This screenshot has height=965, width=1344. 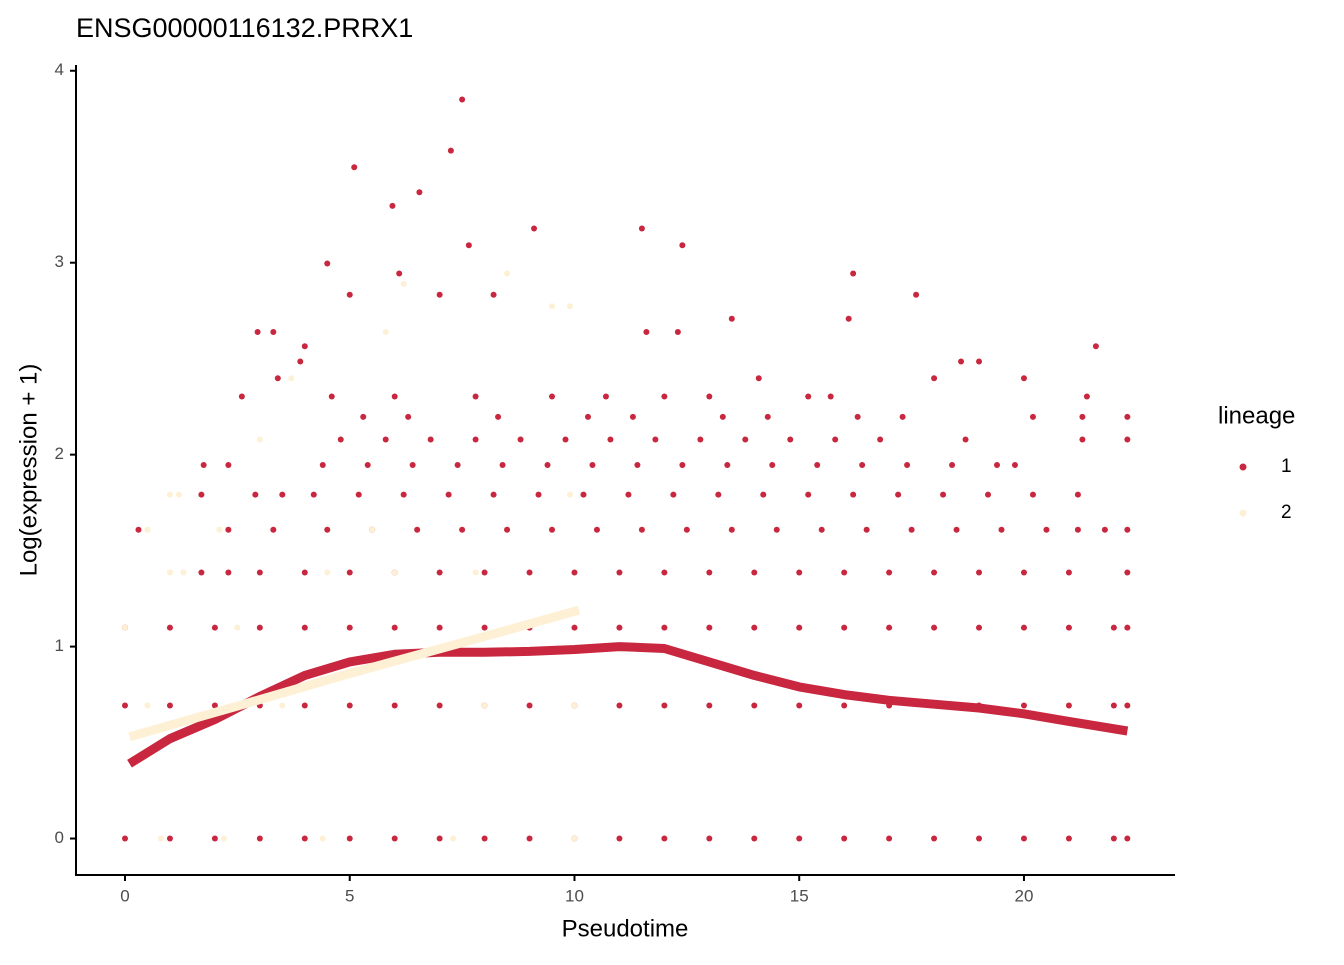 I want to click on y-tick-label: 3, so click(x=59, y=261).